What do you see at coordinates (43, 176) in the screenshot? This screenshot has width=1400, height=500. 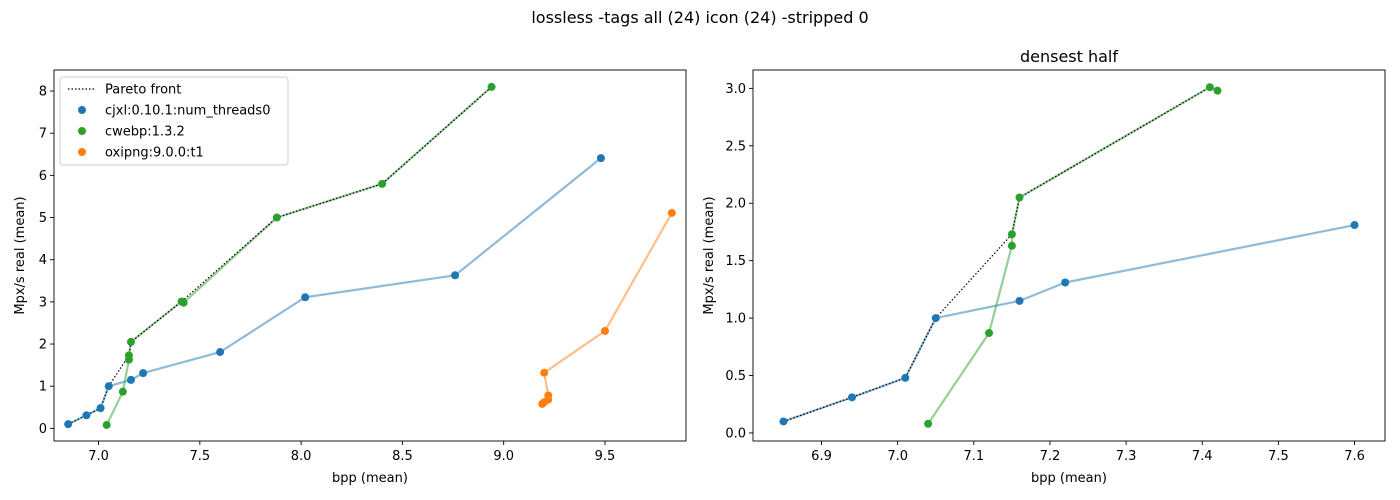 I see `y-tick-label: 6` at bounding box center [43, 176].